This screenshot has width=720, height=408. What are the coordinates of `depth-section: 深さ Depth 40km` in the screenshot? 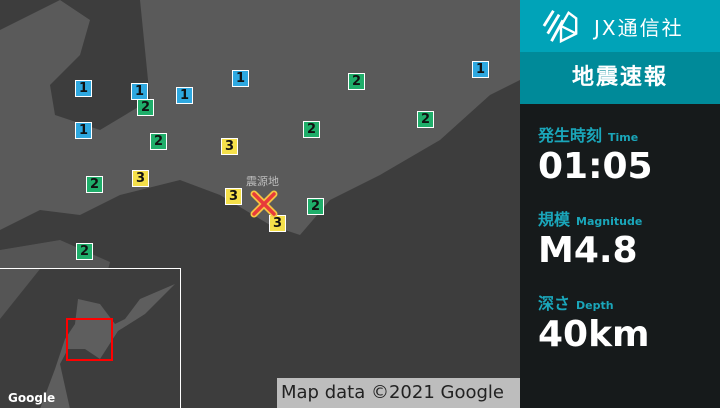 It's located at (620, 323).